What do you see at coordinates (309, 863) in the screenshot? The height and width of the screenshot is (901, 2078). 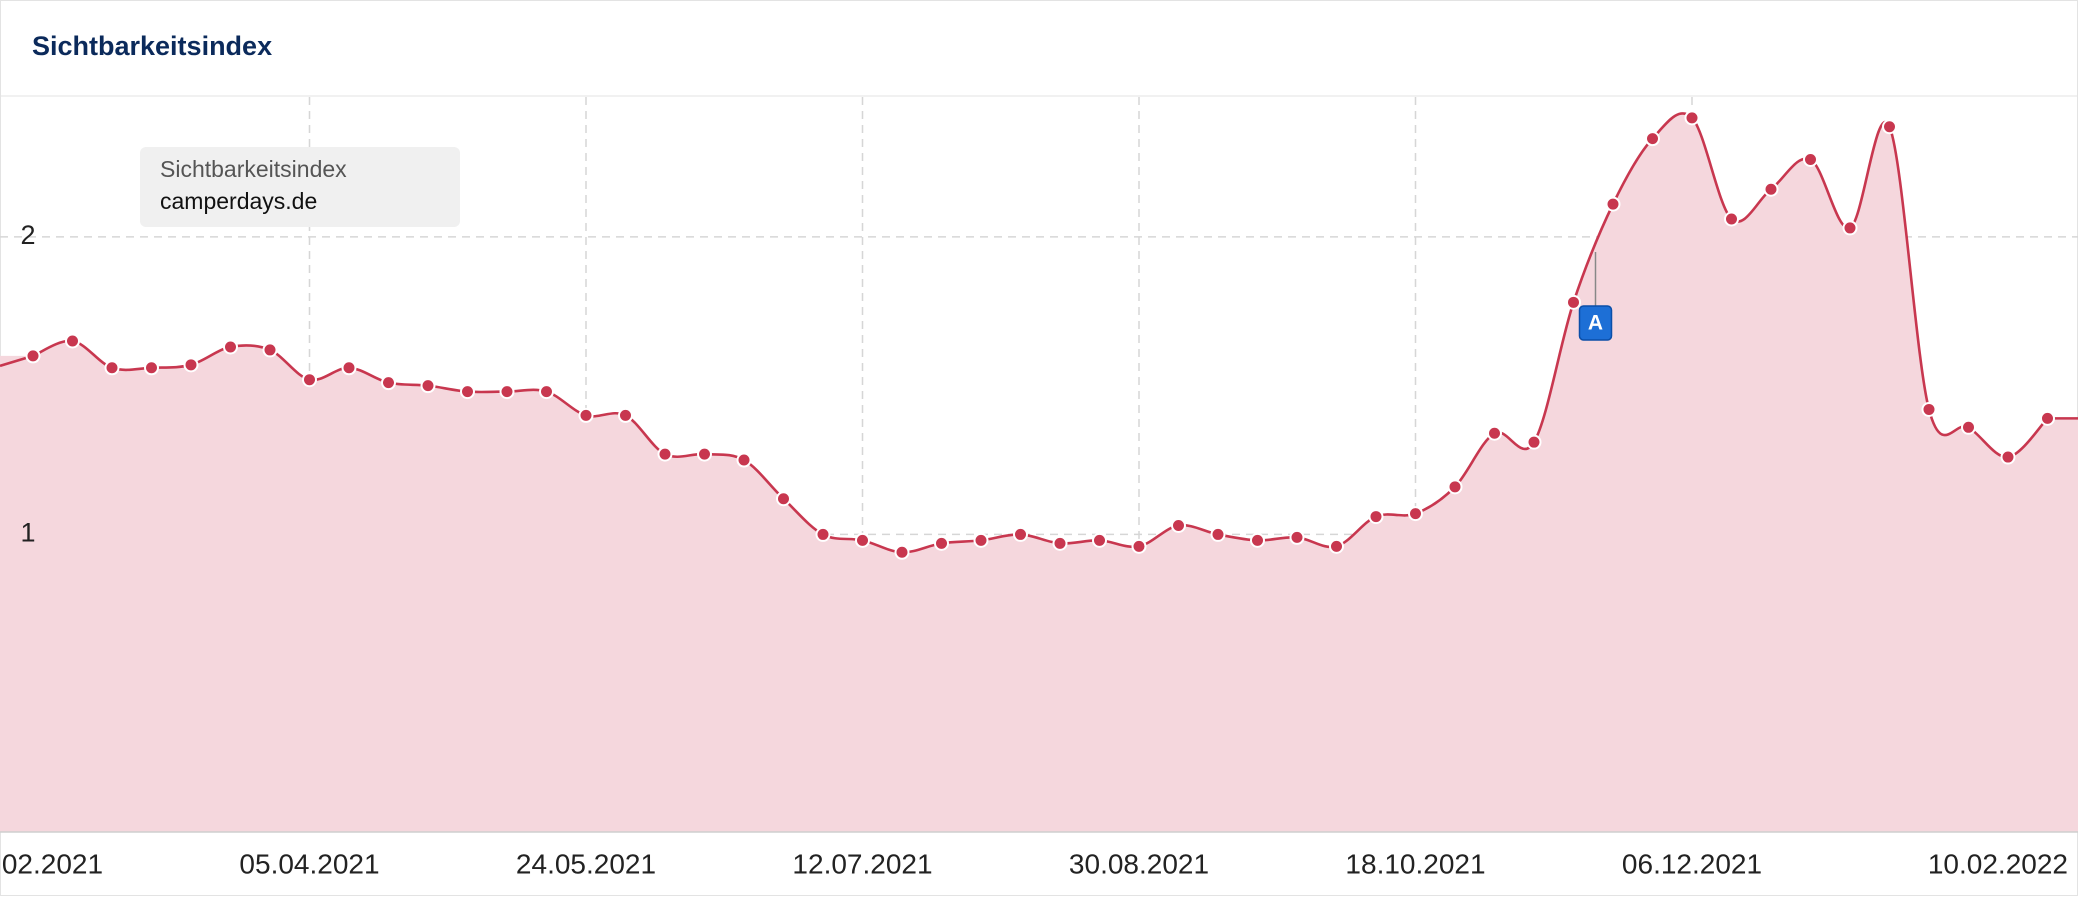 I see `x-tick-label: 05.04.2021` at bounding box center [309, 863].